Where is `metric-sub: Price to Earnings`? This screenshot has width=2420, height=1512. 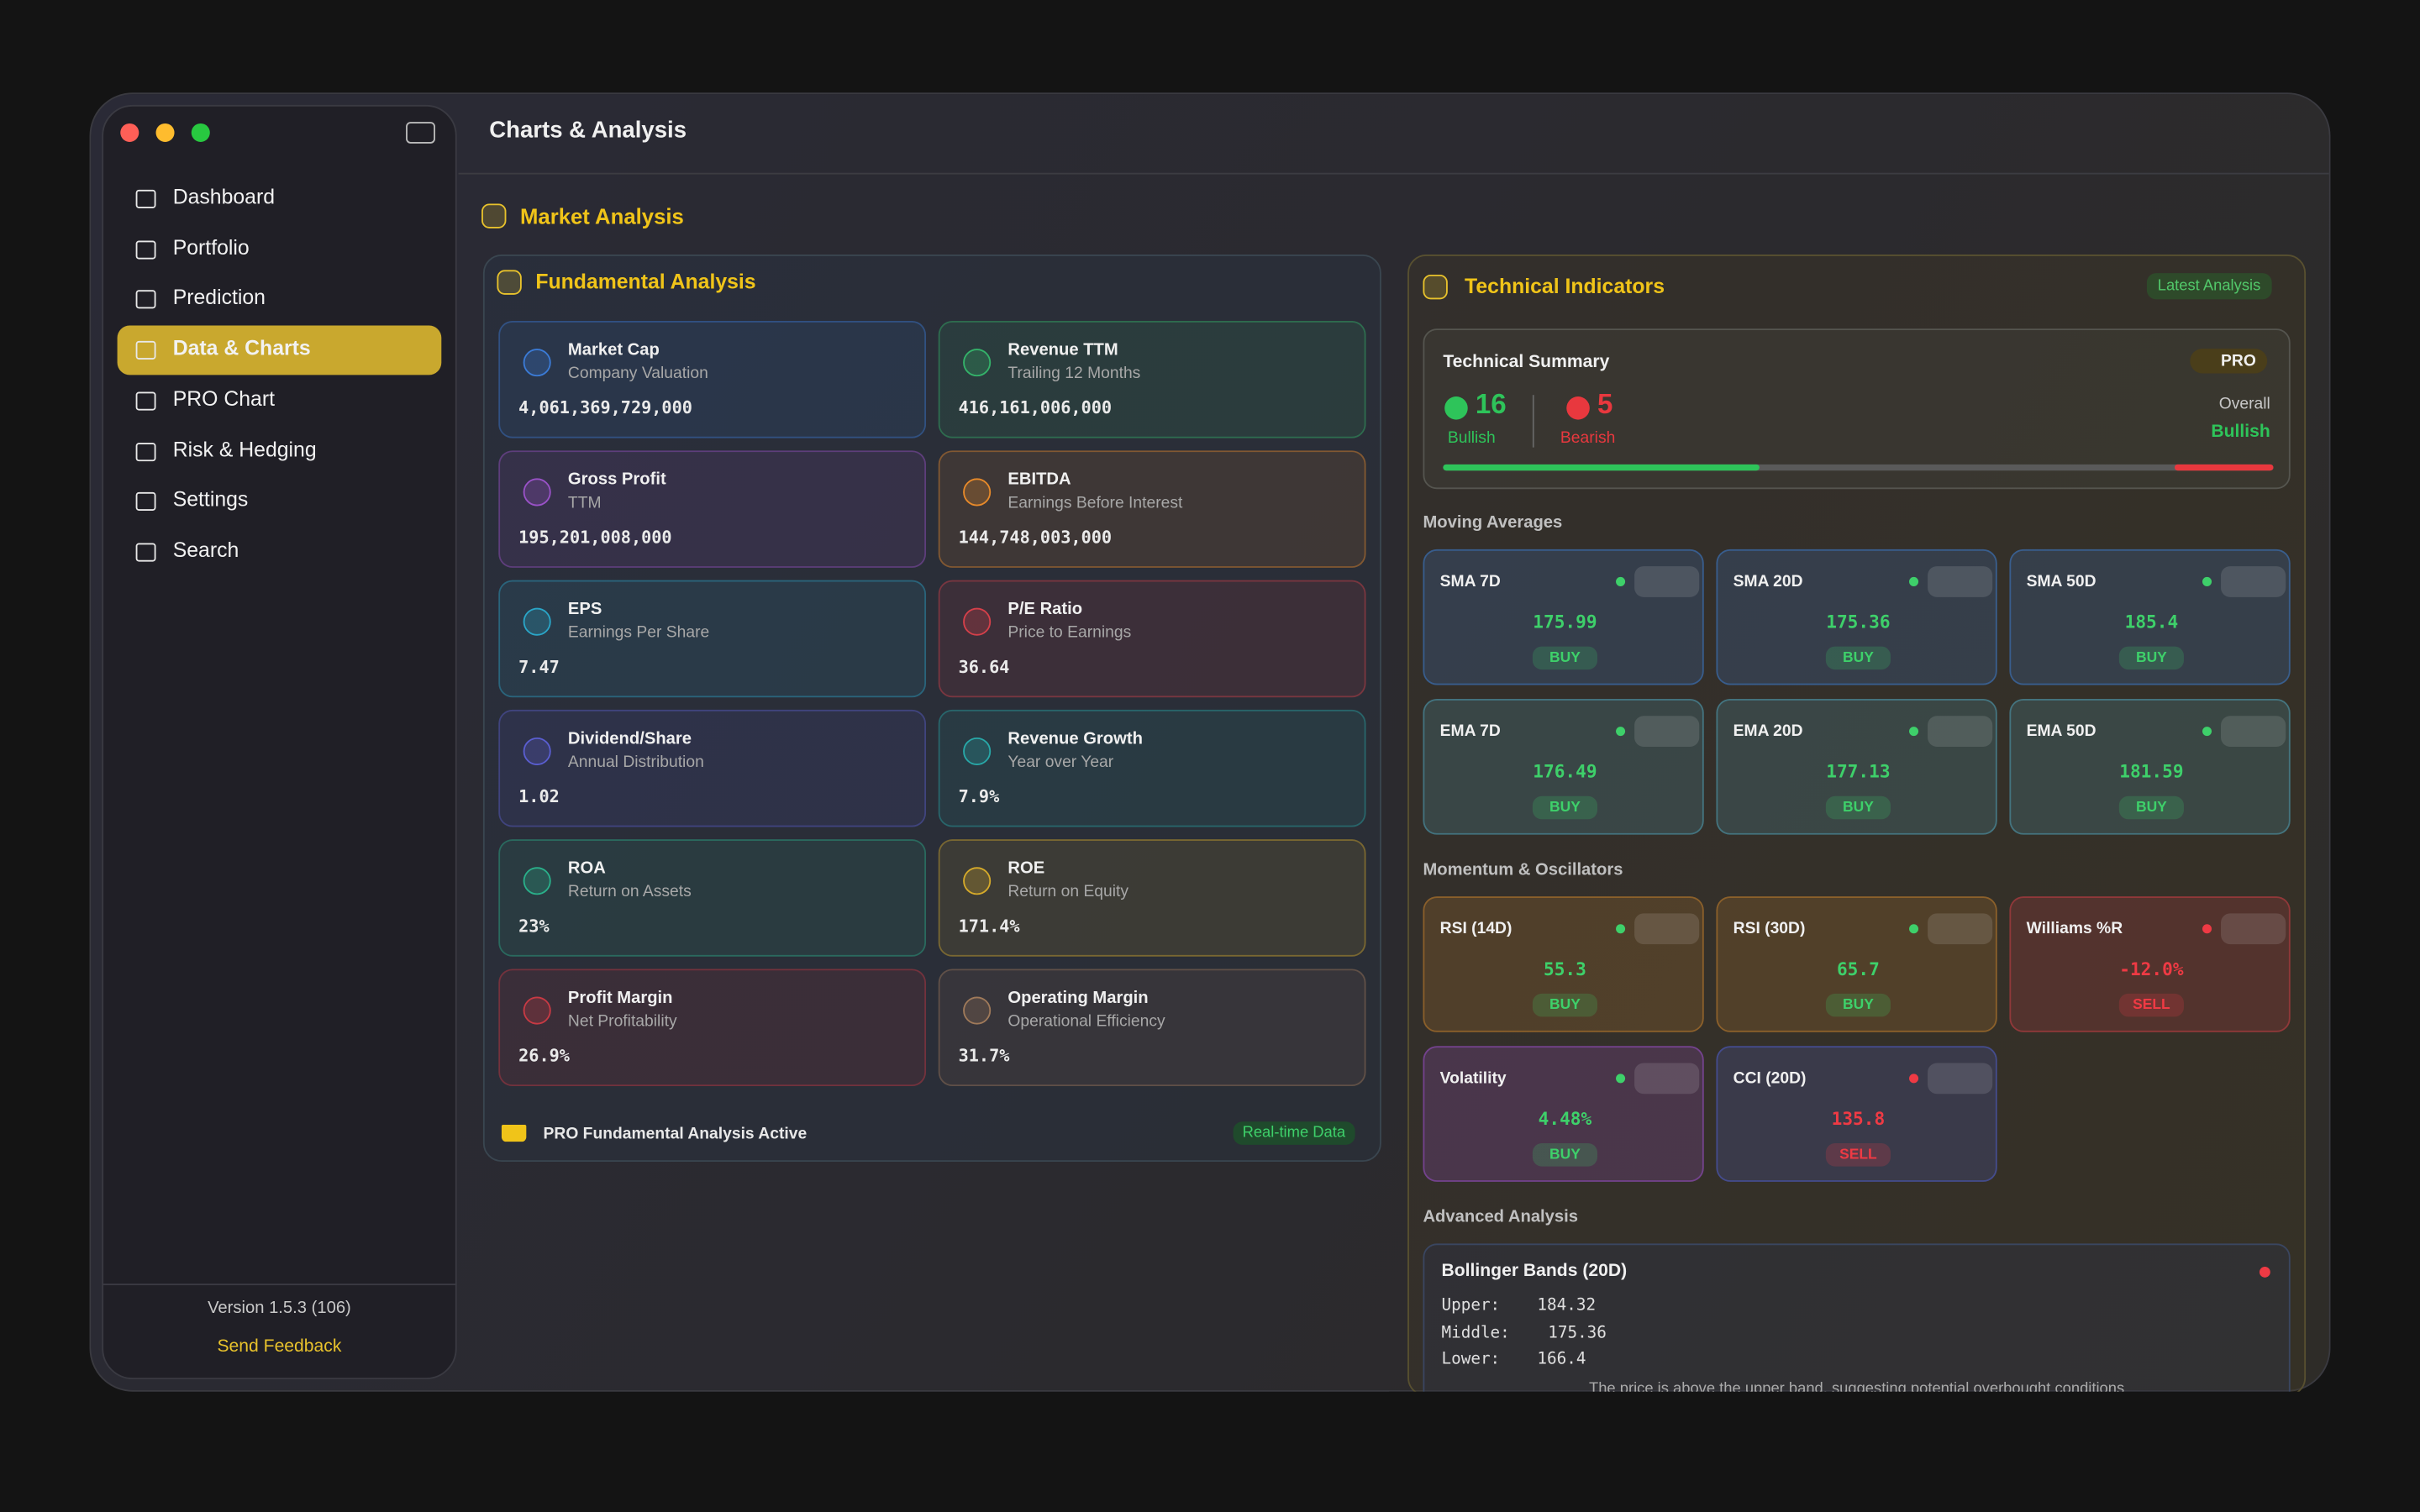
metric-sub: Price to Earnings is located at coordinates (1070, 633).